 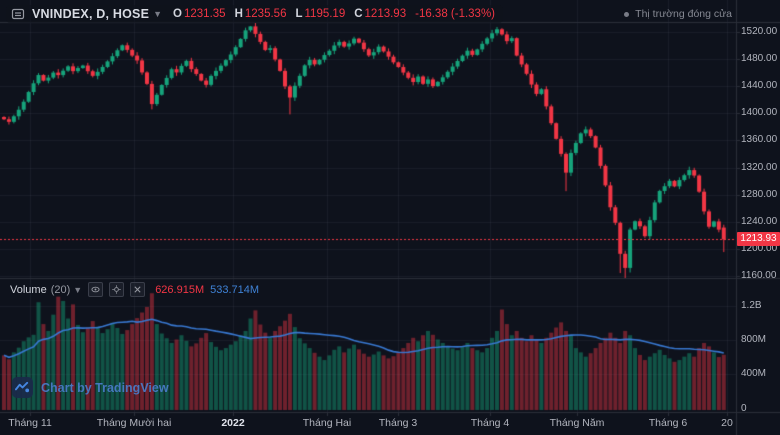 I want to click on time-tick-label: Tháng 4, so click(x=490, y=423).